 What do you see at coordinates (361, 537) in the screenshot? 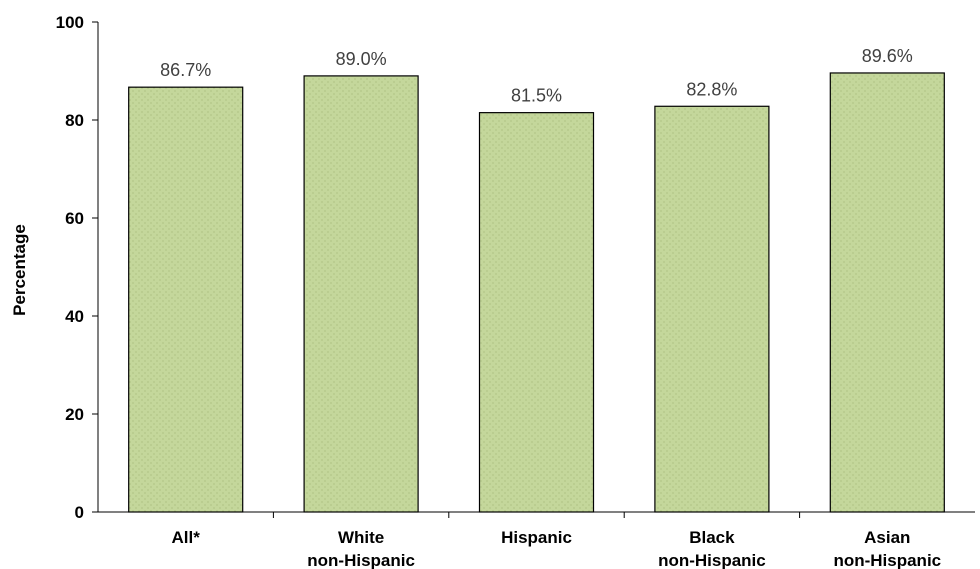
I see `category-label-1-line-0: White` at bounding box center [361, 537].